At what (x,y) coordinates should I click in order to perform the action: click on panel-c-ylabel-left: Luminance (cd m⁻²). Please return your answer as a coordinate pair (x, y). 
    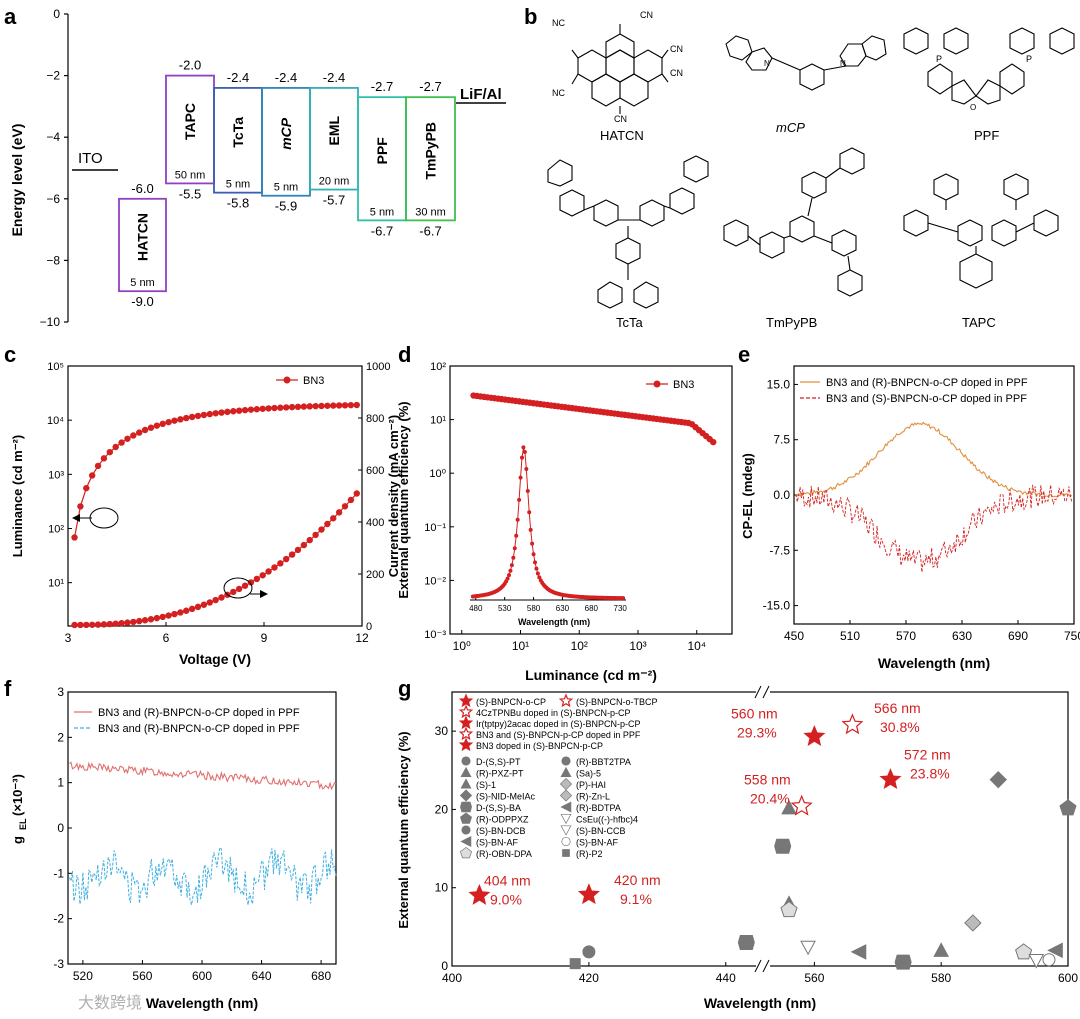
    Looking at the image, I should click on (17, 496).